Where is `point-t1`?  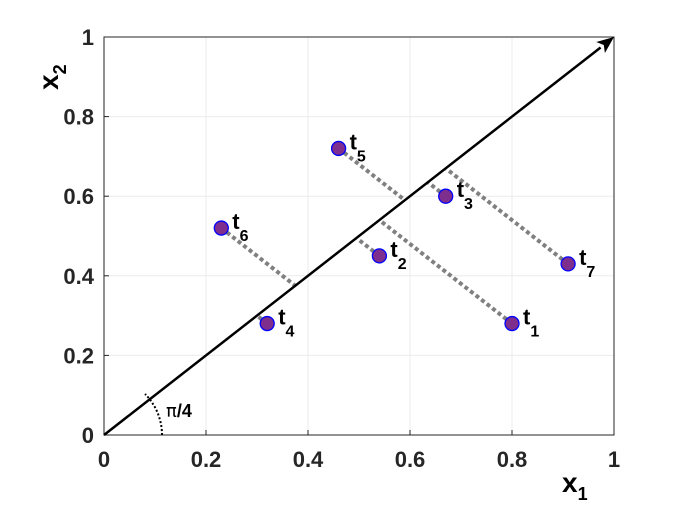
point-t1 is located at coordinates (512, 323).